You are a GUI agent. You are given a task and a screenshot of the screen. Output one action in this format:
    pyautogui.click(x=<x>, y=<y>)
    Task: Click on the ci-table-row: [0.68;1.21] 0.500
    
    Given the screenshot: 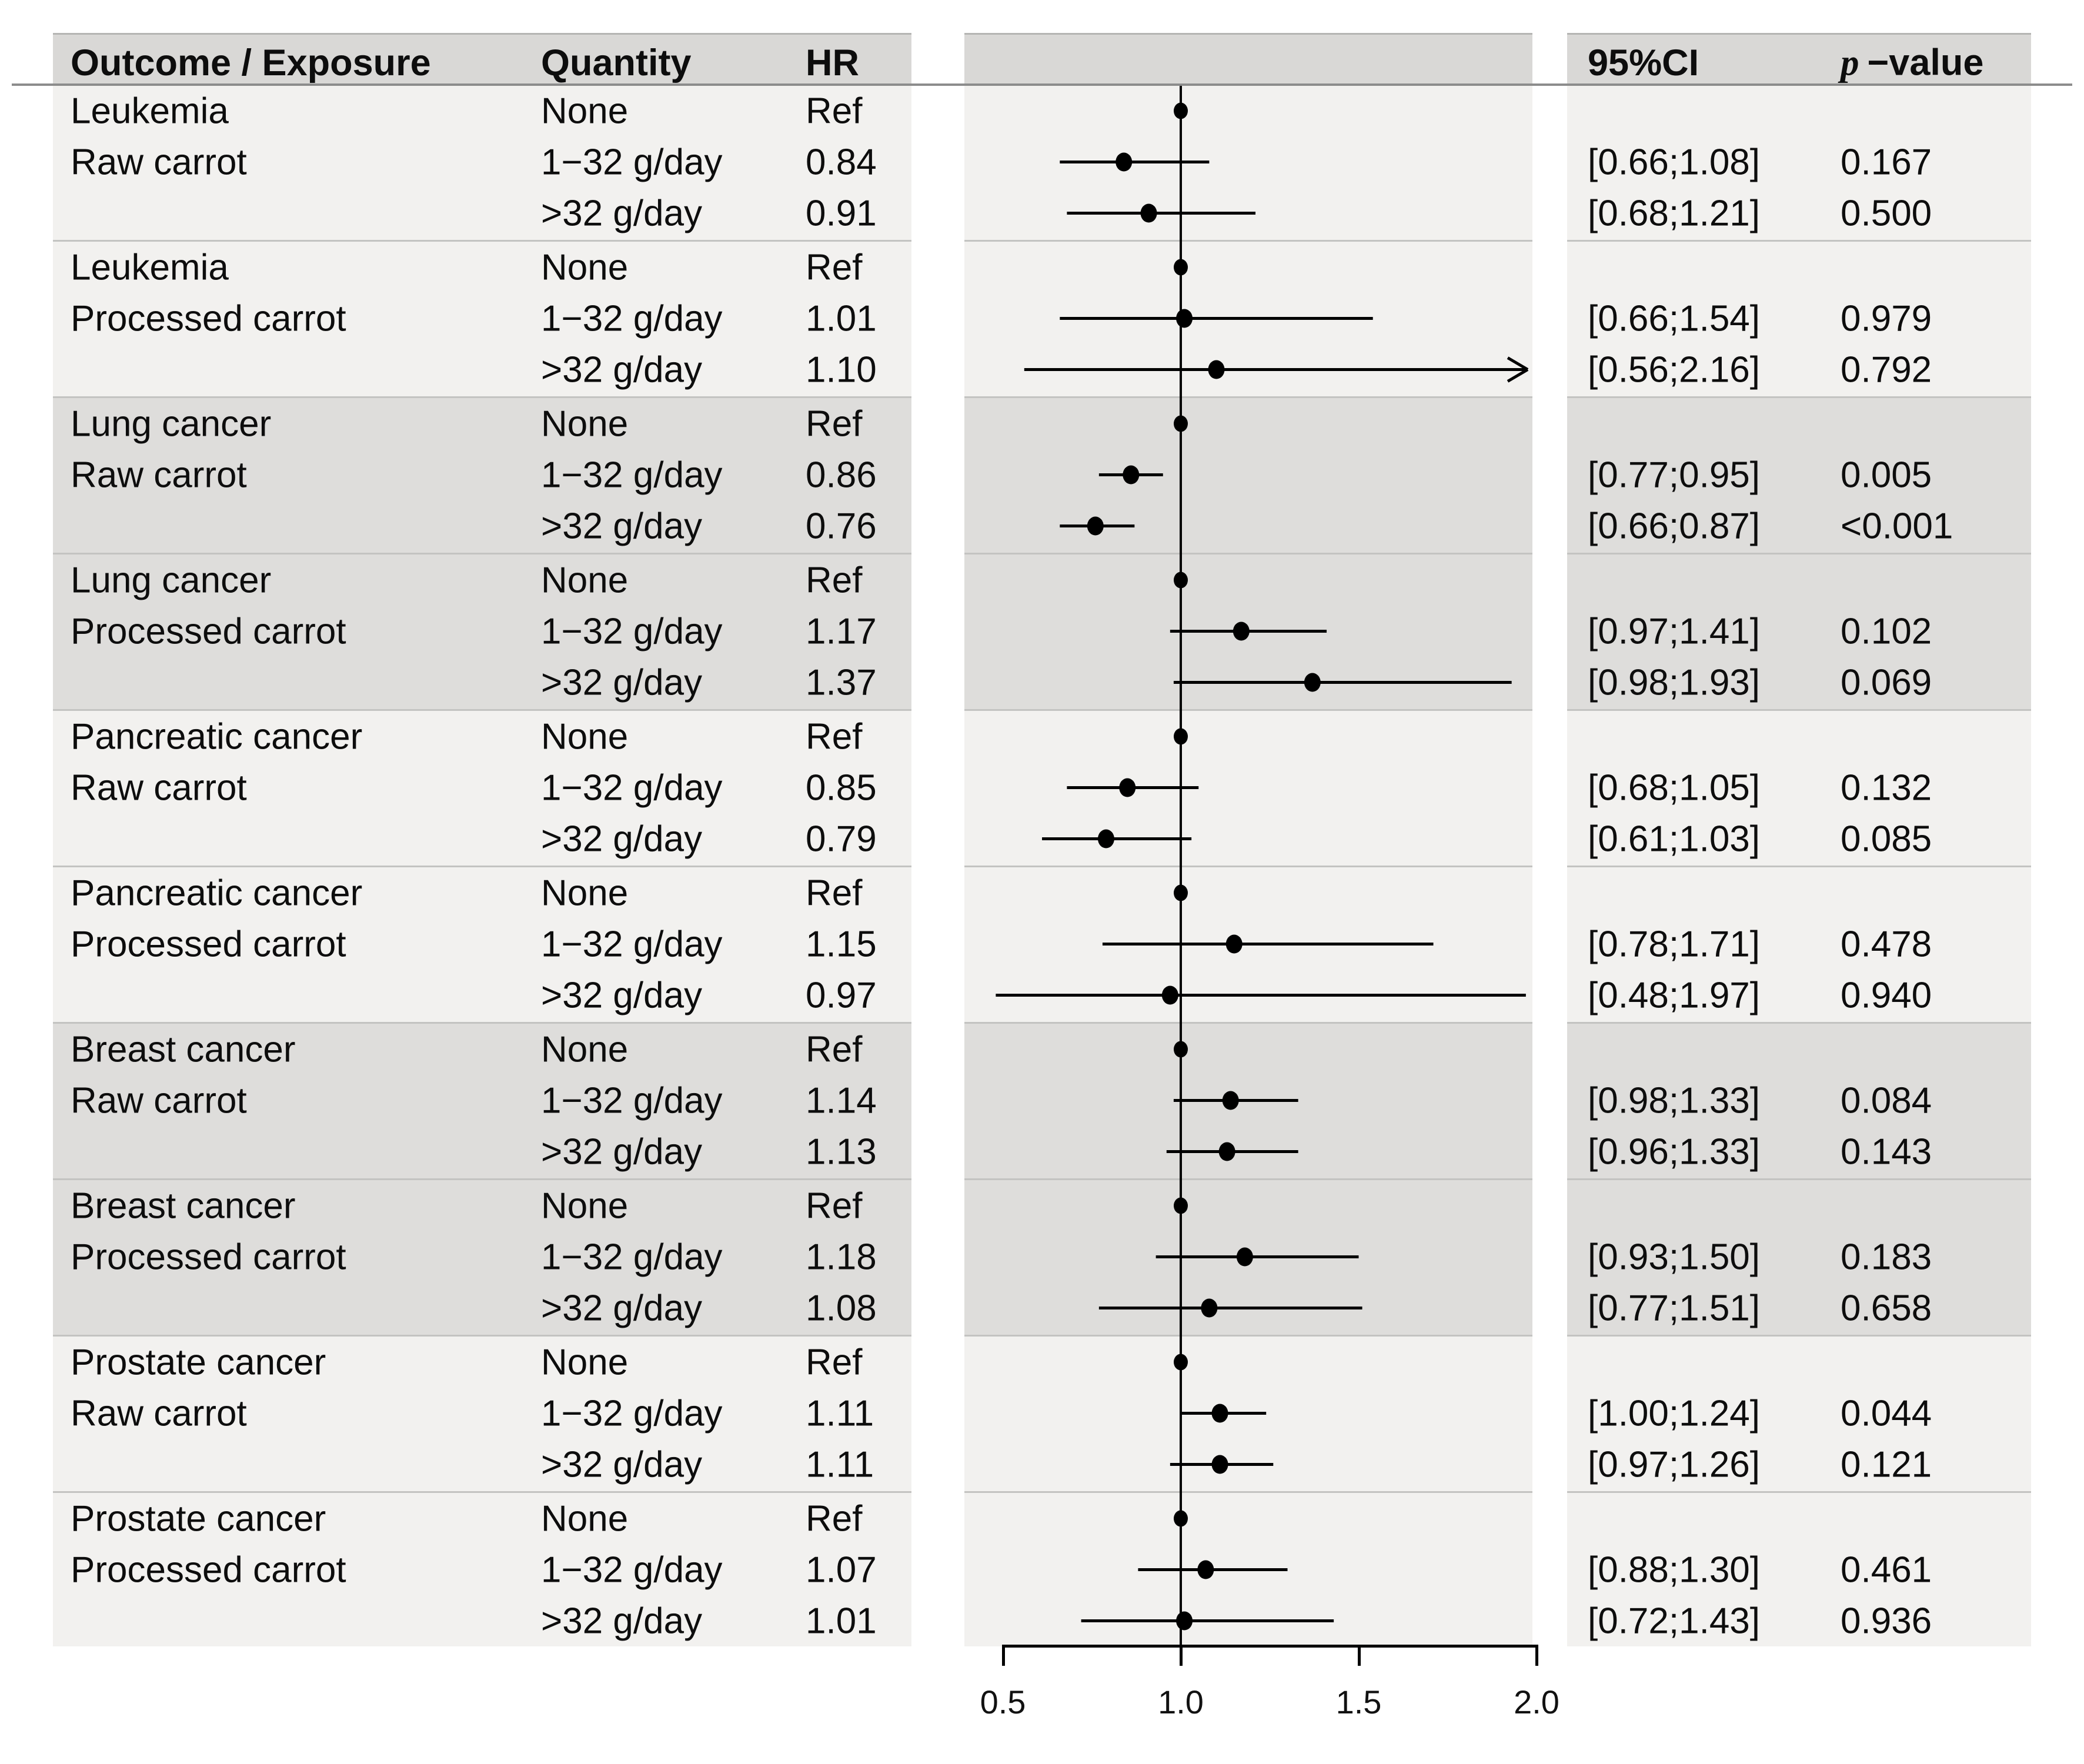 What is the action you would take?
    pyautogui.click(x=1799, y=213)
    